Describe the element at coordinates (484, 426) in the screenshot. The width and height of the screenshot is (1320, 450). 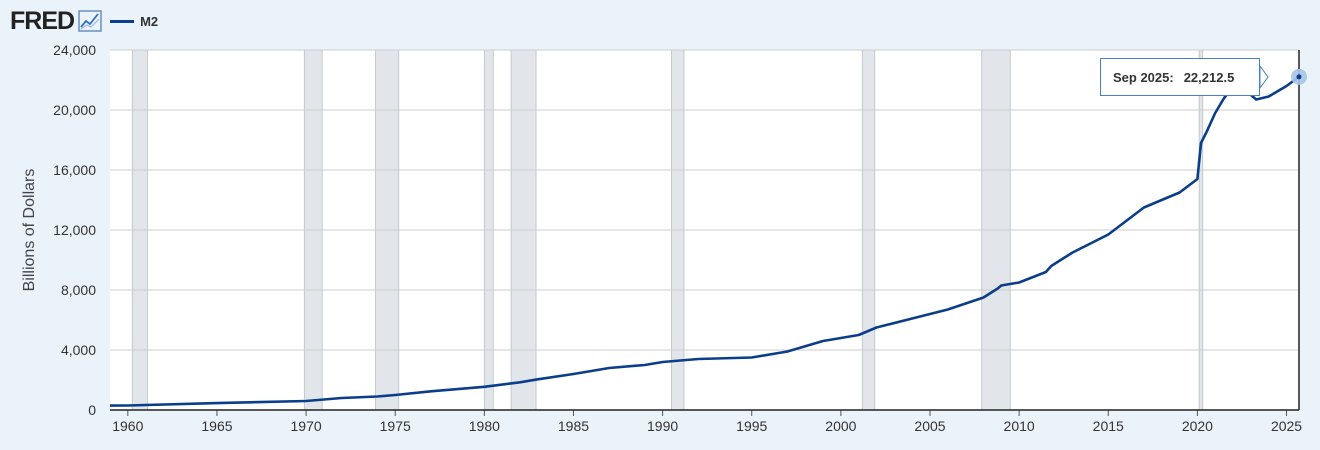
I see `x-tick-label: 1980` at that location.